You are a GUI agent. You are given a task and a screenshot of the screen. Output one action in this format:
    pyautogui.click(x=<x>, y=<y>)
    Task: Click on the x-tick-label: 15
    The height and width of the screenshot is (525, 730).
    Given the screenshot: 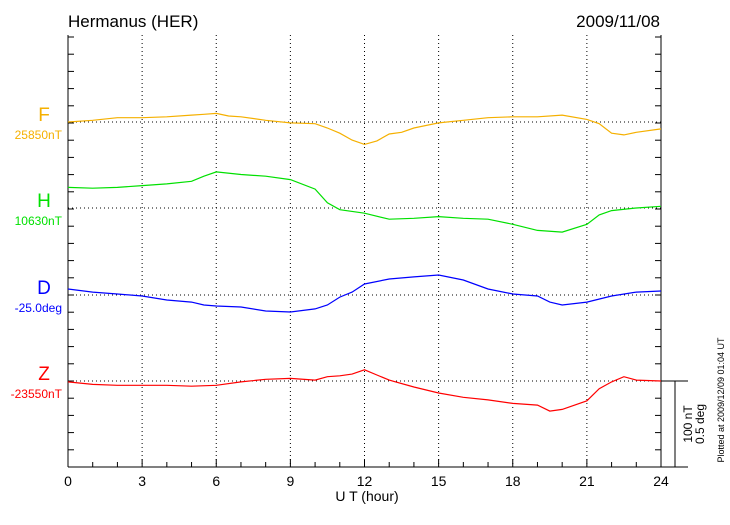 What is the action you would take?
    pyautogui.click(x=439, y=481)
    